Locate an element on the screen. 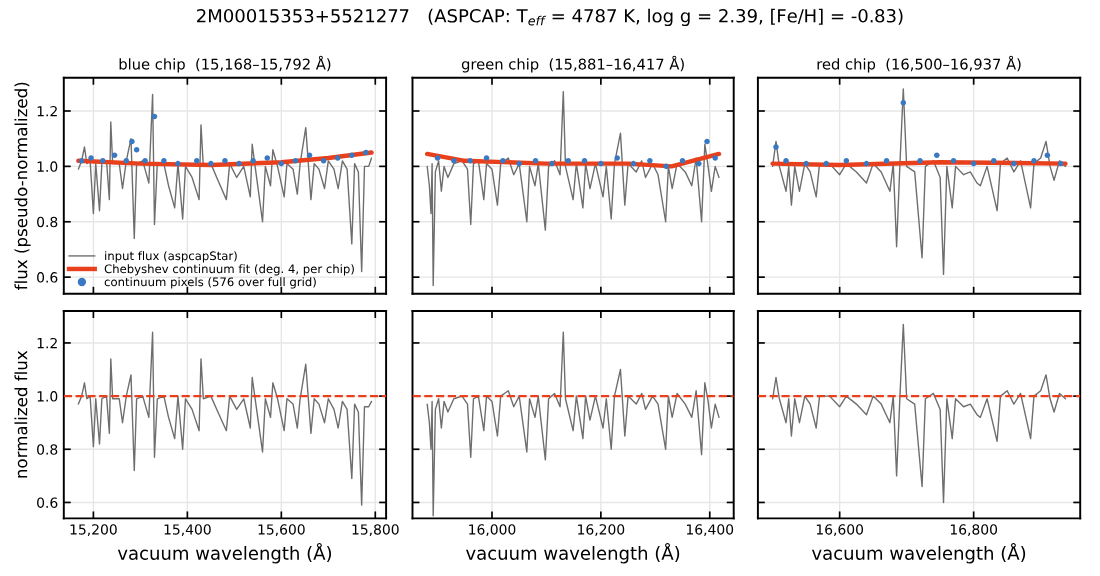  text: 2M00015353+5521277 (ASPCAP: T$_{eff}$ = 4787 K, log g = 2.39, [Fe/H] = -0.83) is located at coordinates (550, 17).